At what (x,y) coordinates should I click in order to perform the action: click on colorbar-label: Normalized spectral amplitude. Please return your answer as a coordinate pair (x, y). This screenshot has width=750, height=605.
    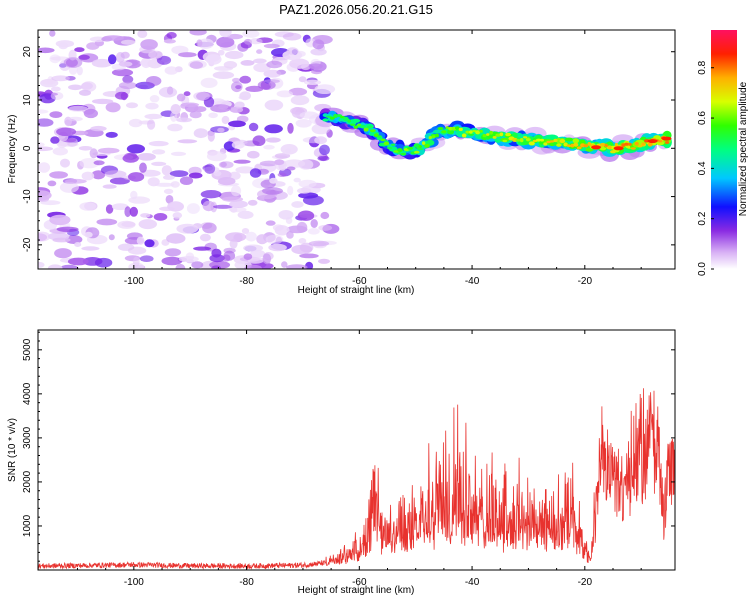
    Looking at the image, I should click on (743, 148).